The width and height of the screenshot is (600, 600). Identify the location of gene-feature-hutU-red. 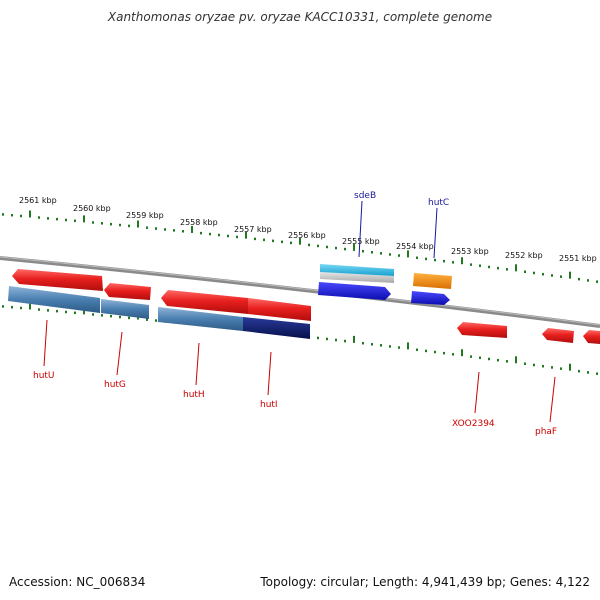
(57, 280).